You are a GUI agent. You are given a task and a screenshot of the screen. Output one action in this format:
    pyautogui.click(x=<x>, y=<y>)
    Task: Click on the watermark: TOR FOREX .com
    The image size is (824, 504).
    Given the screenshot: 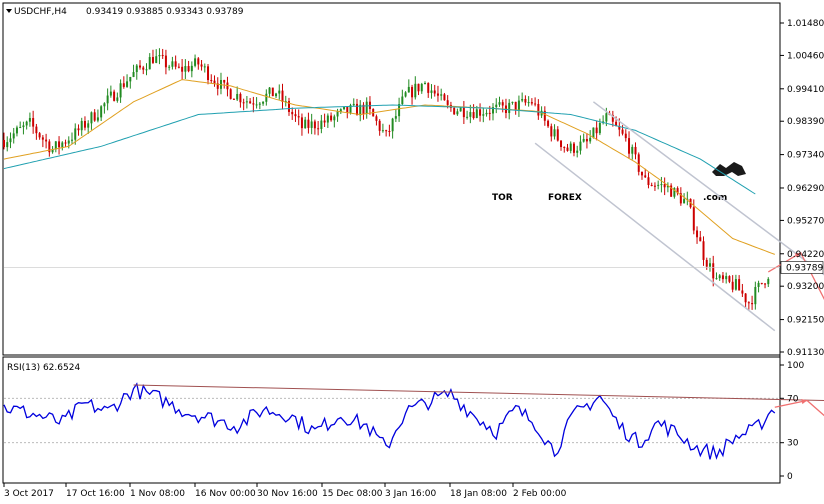 What is the action you would take?
    pyautogui.click(x=619, y=182)
    